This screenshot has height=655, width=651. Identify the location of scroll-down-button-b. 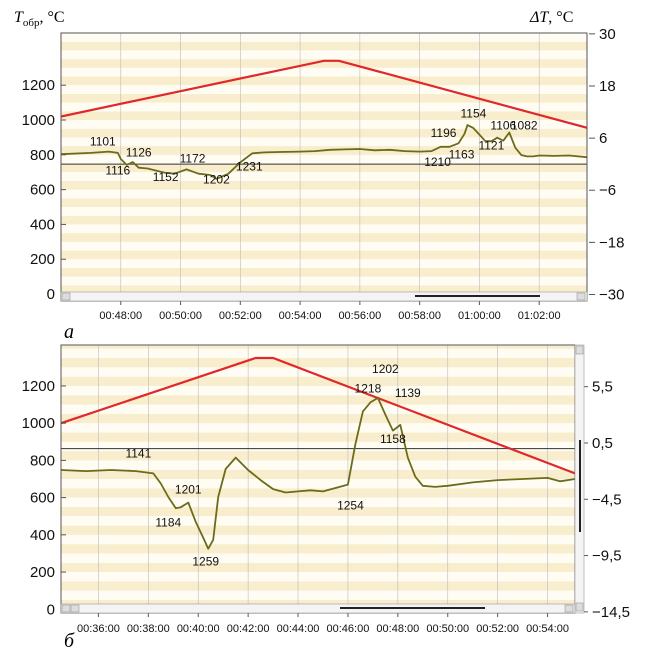
(579, 607).